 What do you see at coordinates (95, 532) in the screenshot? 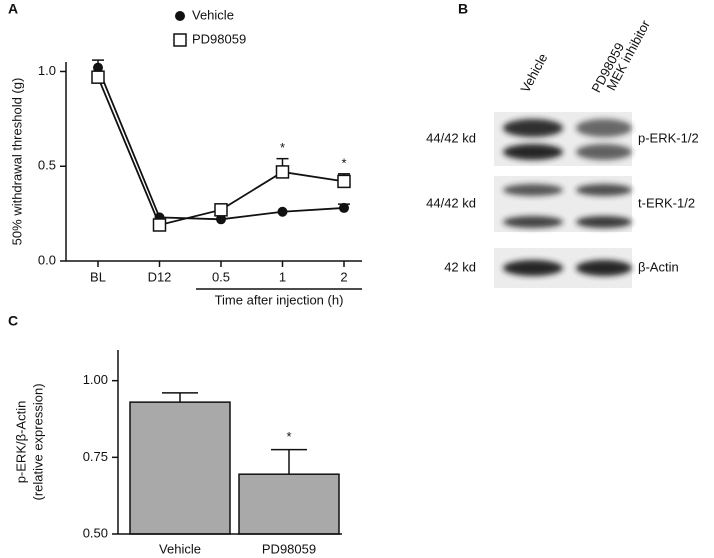
I see `y-tick-label: 0.50` at bounding box center [95, 532].